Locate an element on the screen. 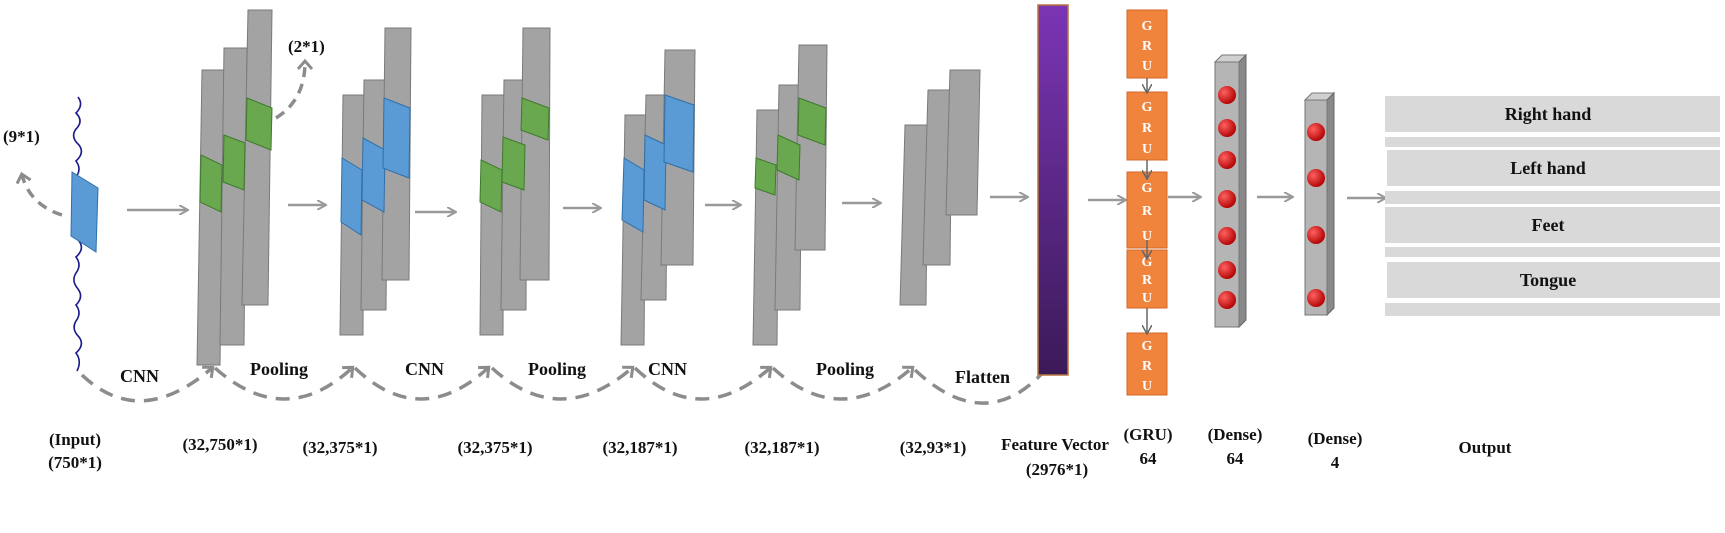 The image size is (1725, 533). kernel-size-arrow is located at coordinates (42, 196).